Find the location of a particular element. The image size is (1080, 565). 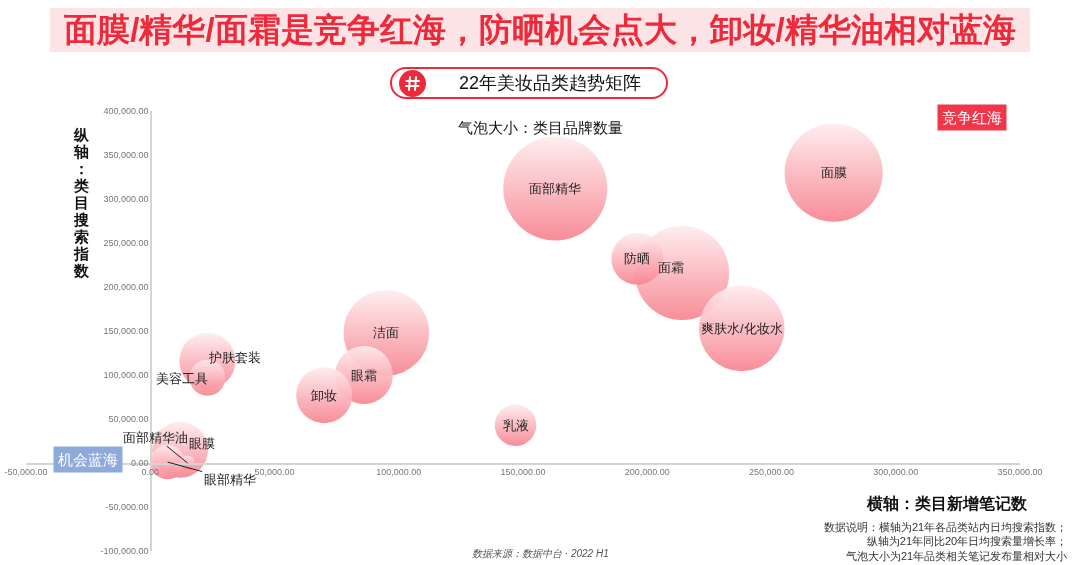

x-tick-label: 50,000.00 is located at coordinates (274, 472).